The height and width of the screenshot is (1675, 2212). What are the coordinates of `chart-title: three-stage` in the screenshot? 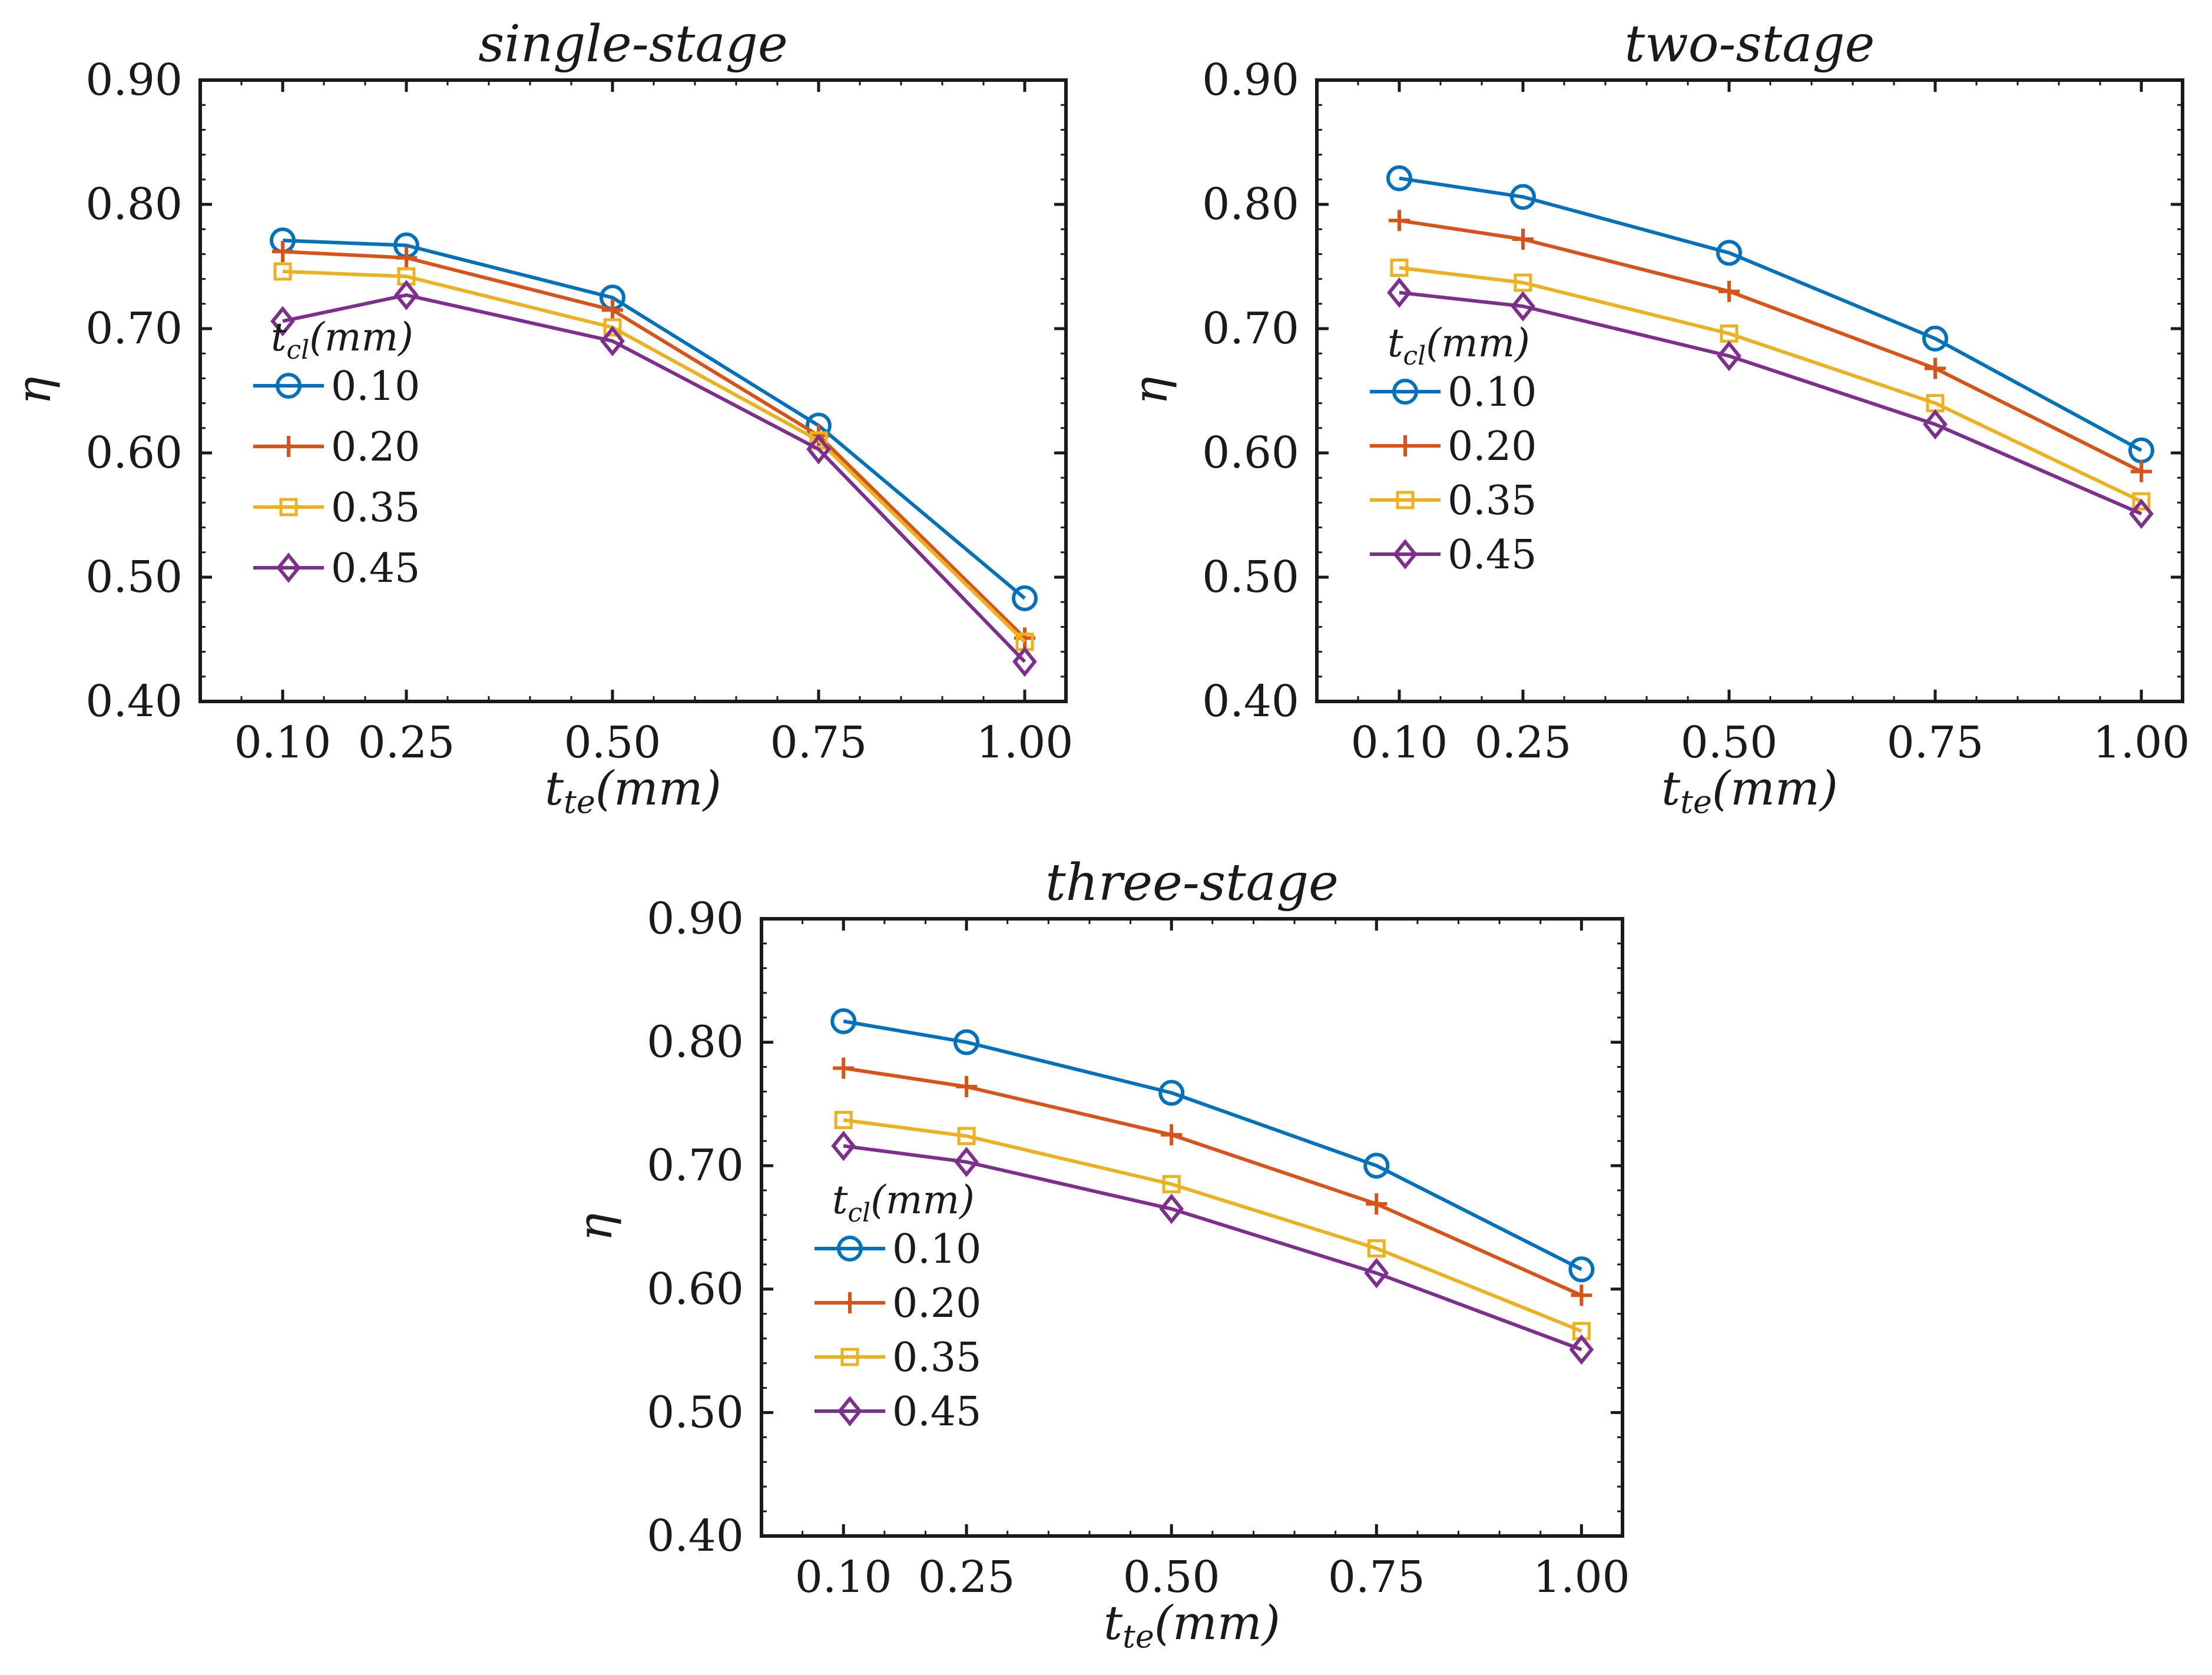 It's located at (1192, 882).